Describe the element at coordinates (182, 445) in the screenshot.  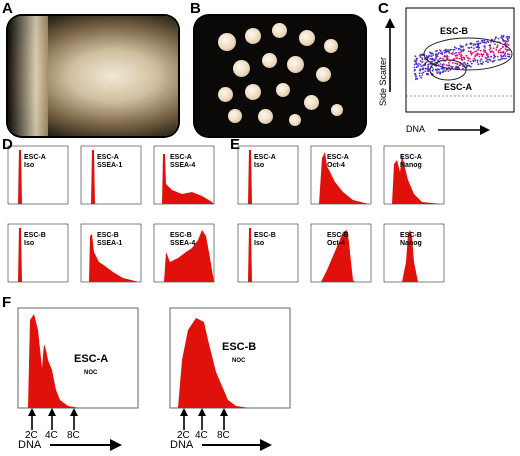
I see `f-dna-label-right: DNA` at that location.